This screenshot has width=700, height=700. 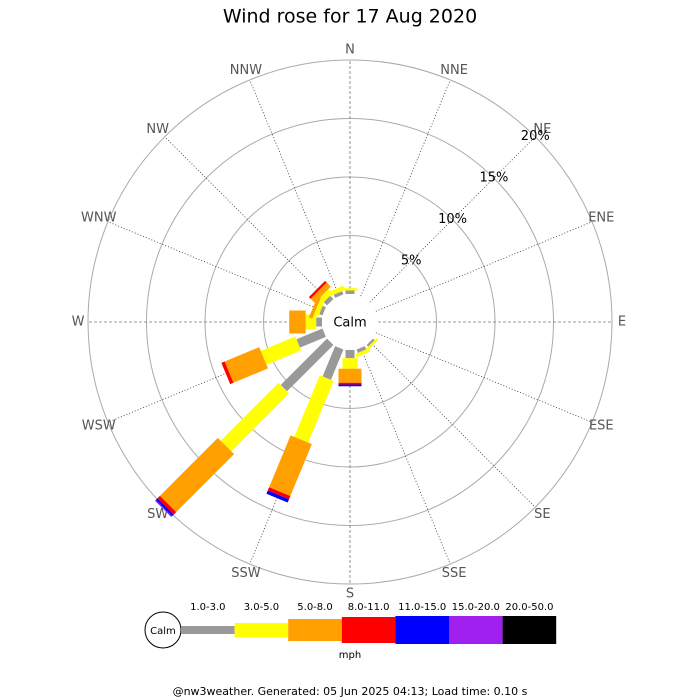 I want to click on direction-label: E, so click(x=622, y=322).